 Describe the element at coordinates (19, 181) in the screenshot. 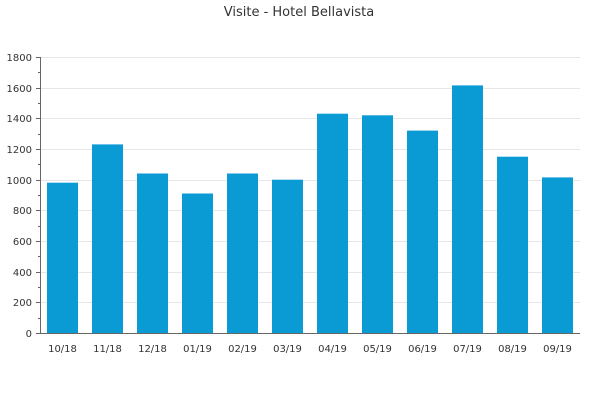

I see `y-tick-label: 1000` at that location.